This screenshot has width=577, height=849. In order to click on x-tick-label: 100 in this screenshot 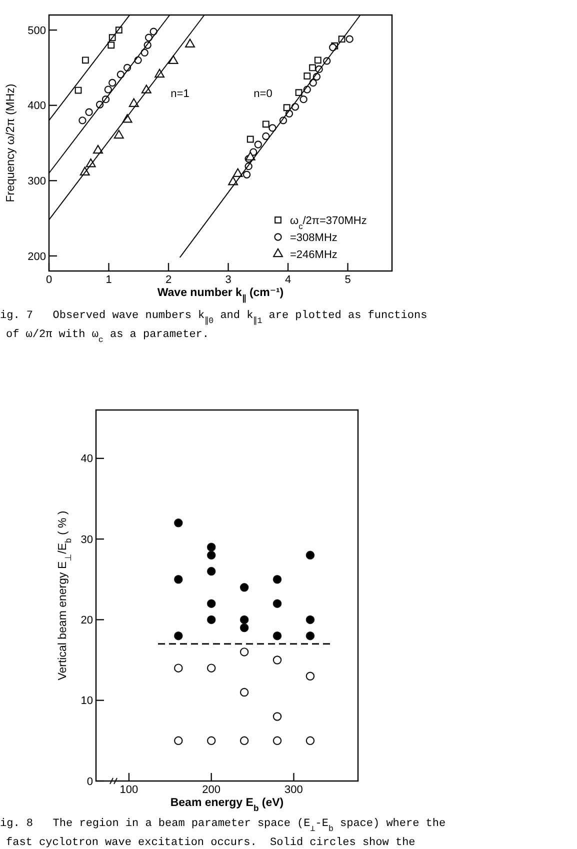, I will do `click(129, 790)`.